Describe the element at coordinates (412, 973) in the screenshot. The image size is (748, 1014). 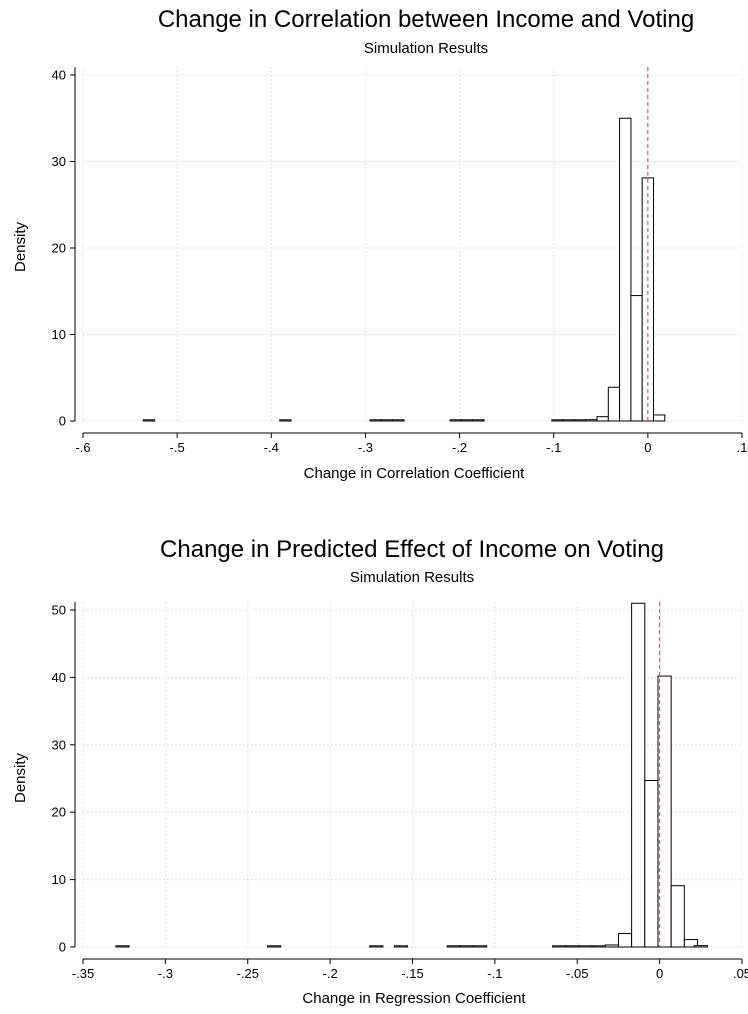
I see `x-tick-label: -.15` at that location.